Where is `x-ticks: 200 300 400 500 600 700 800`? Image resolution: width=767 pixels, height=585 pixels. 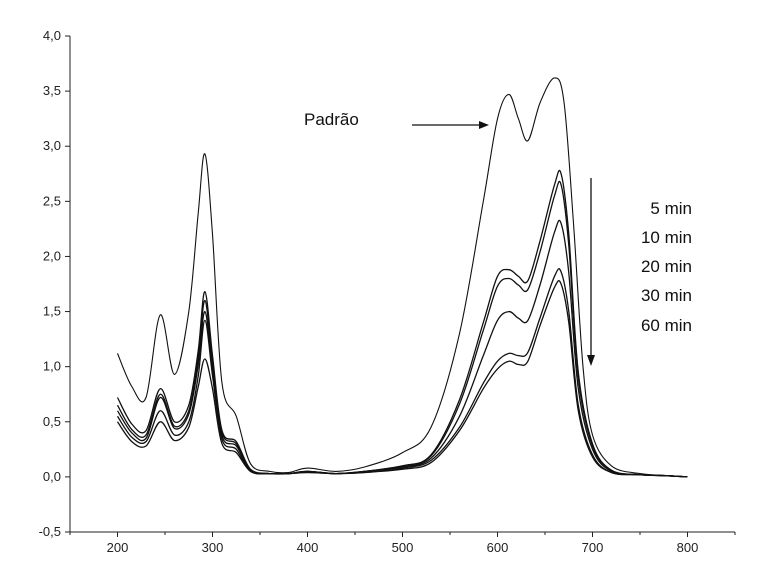 x-ticks: 200 300 400 500 600 700 800 is located at coordinates (402, 543).